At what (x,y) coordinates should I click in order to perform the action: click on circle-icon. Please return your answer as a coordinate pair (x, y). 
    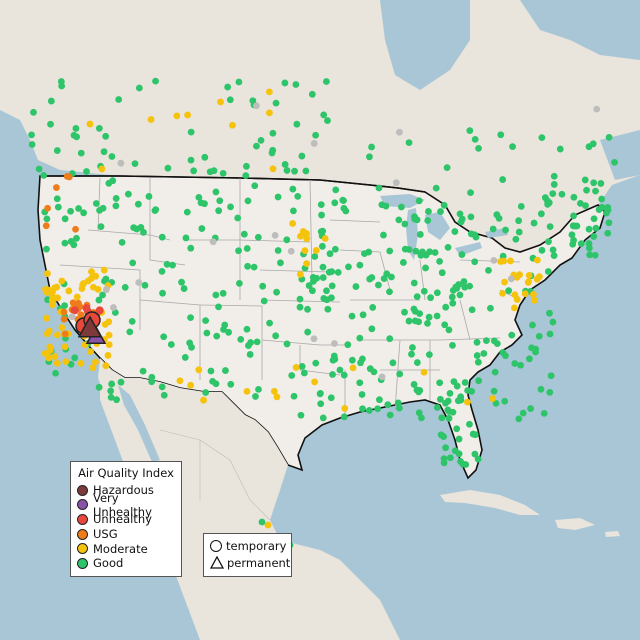
    Looking at the image, I should click on (216, 545).